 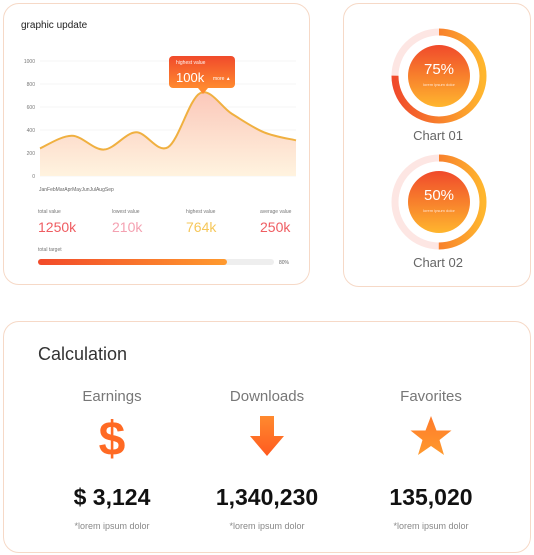 What do you see at coordinates (49, 212) in the screenshot?
I see `stat-label: total value` at bounding box center [49, 212].